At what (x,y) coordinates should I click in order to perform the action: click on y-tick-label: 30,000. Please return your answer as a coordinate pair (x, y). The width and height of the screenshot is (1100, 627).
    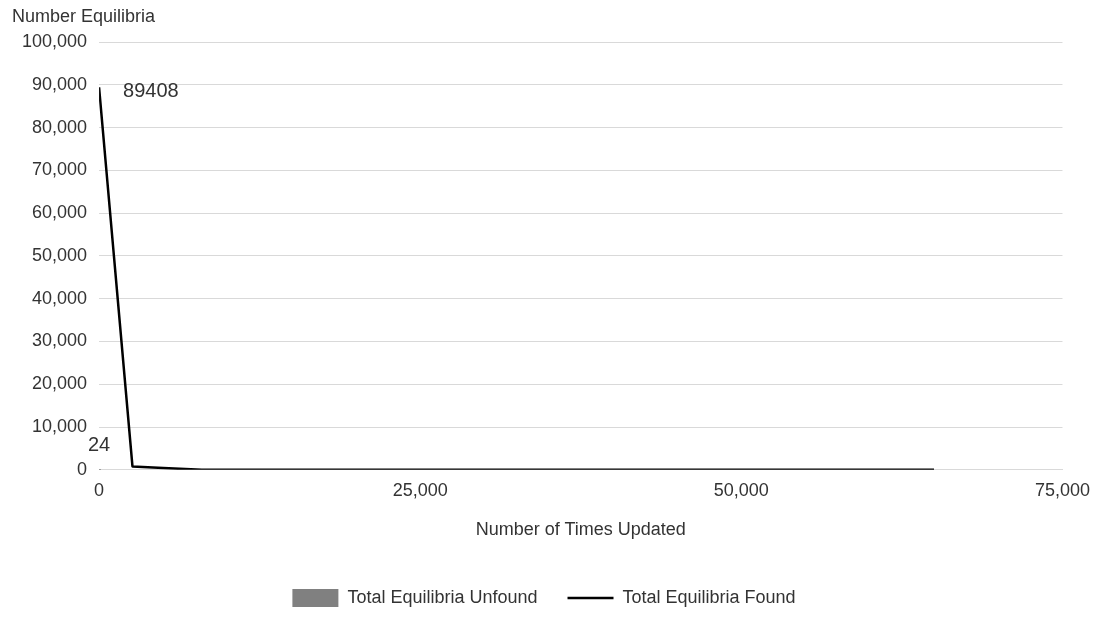
    Looking at the image, I should click on (60, 340).